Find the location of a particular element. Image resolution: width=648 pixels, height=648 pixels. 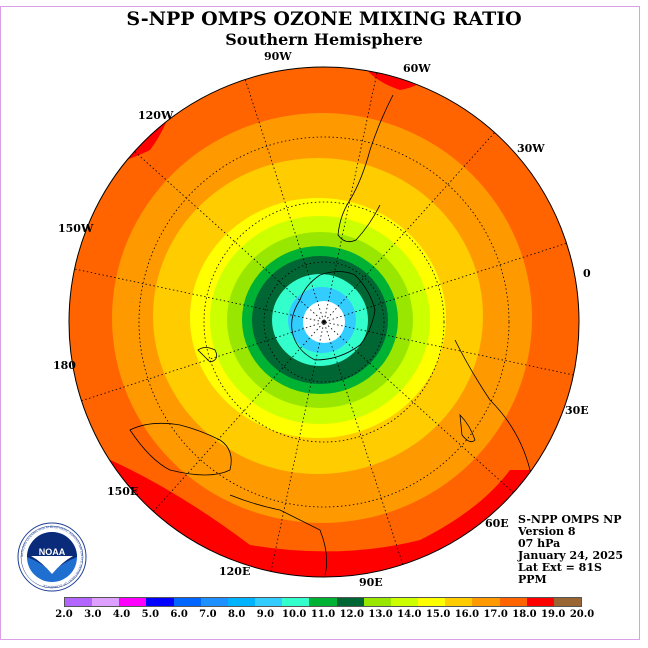

colorbar-tick-label: 11.0 is located at coordinates (323, 614).